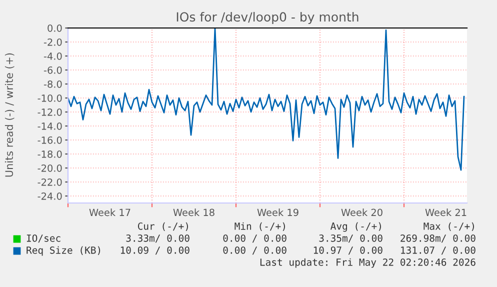 This screenshot has width=497, height=287. Describe the element at coordinates (53, 84) in the screenshot. I see `y-tick-label: -8.0` at that location.